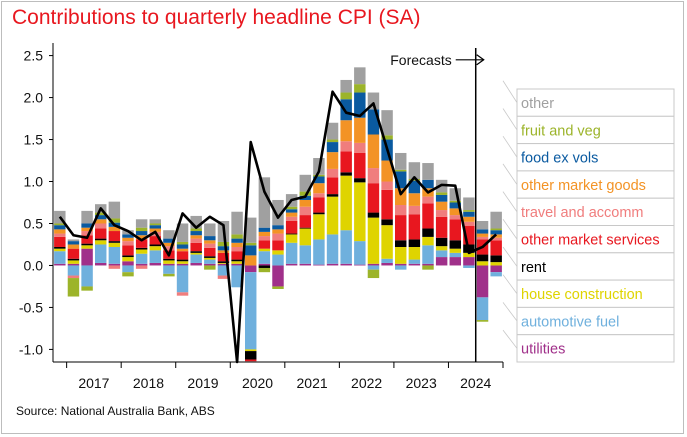 The height and width of the screenshot is (437, 687). I want to click on x-tick-label: 2017, so click(93, 383).